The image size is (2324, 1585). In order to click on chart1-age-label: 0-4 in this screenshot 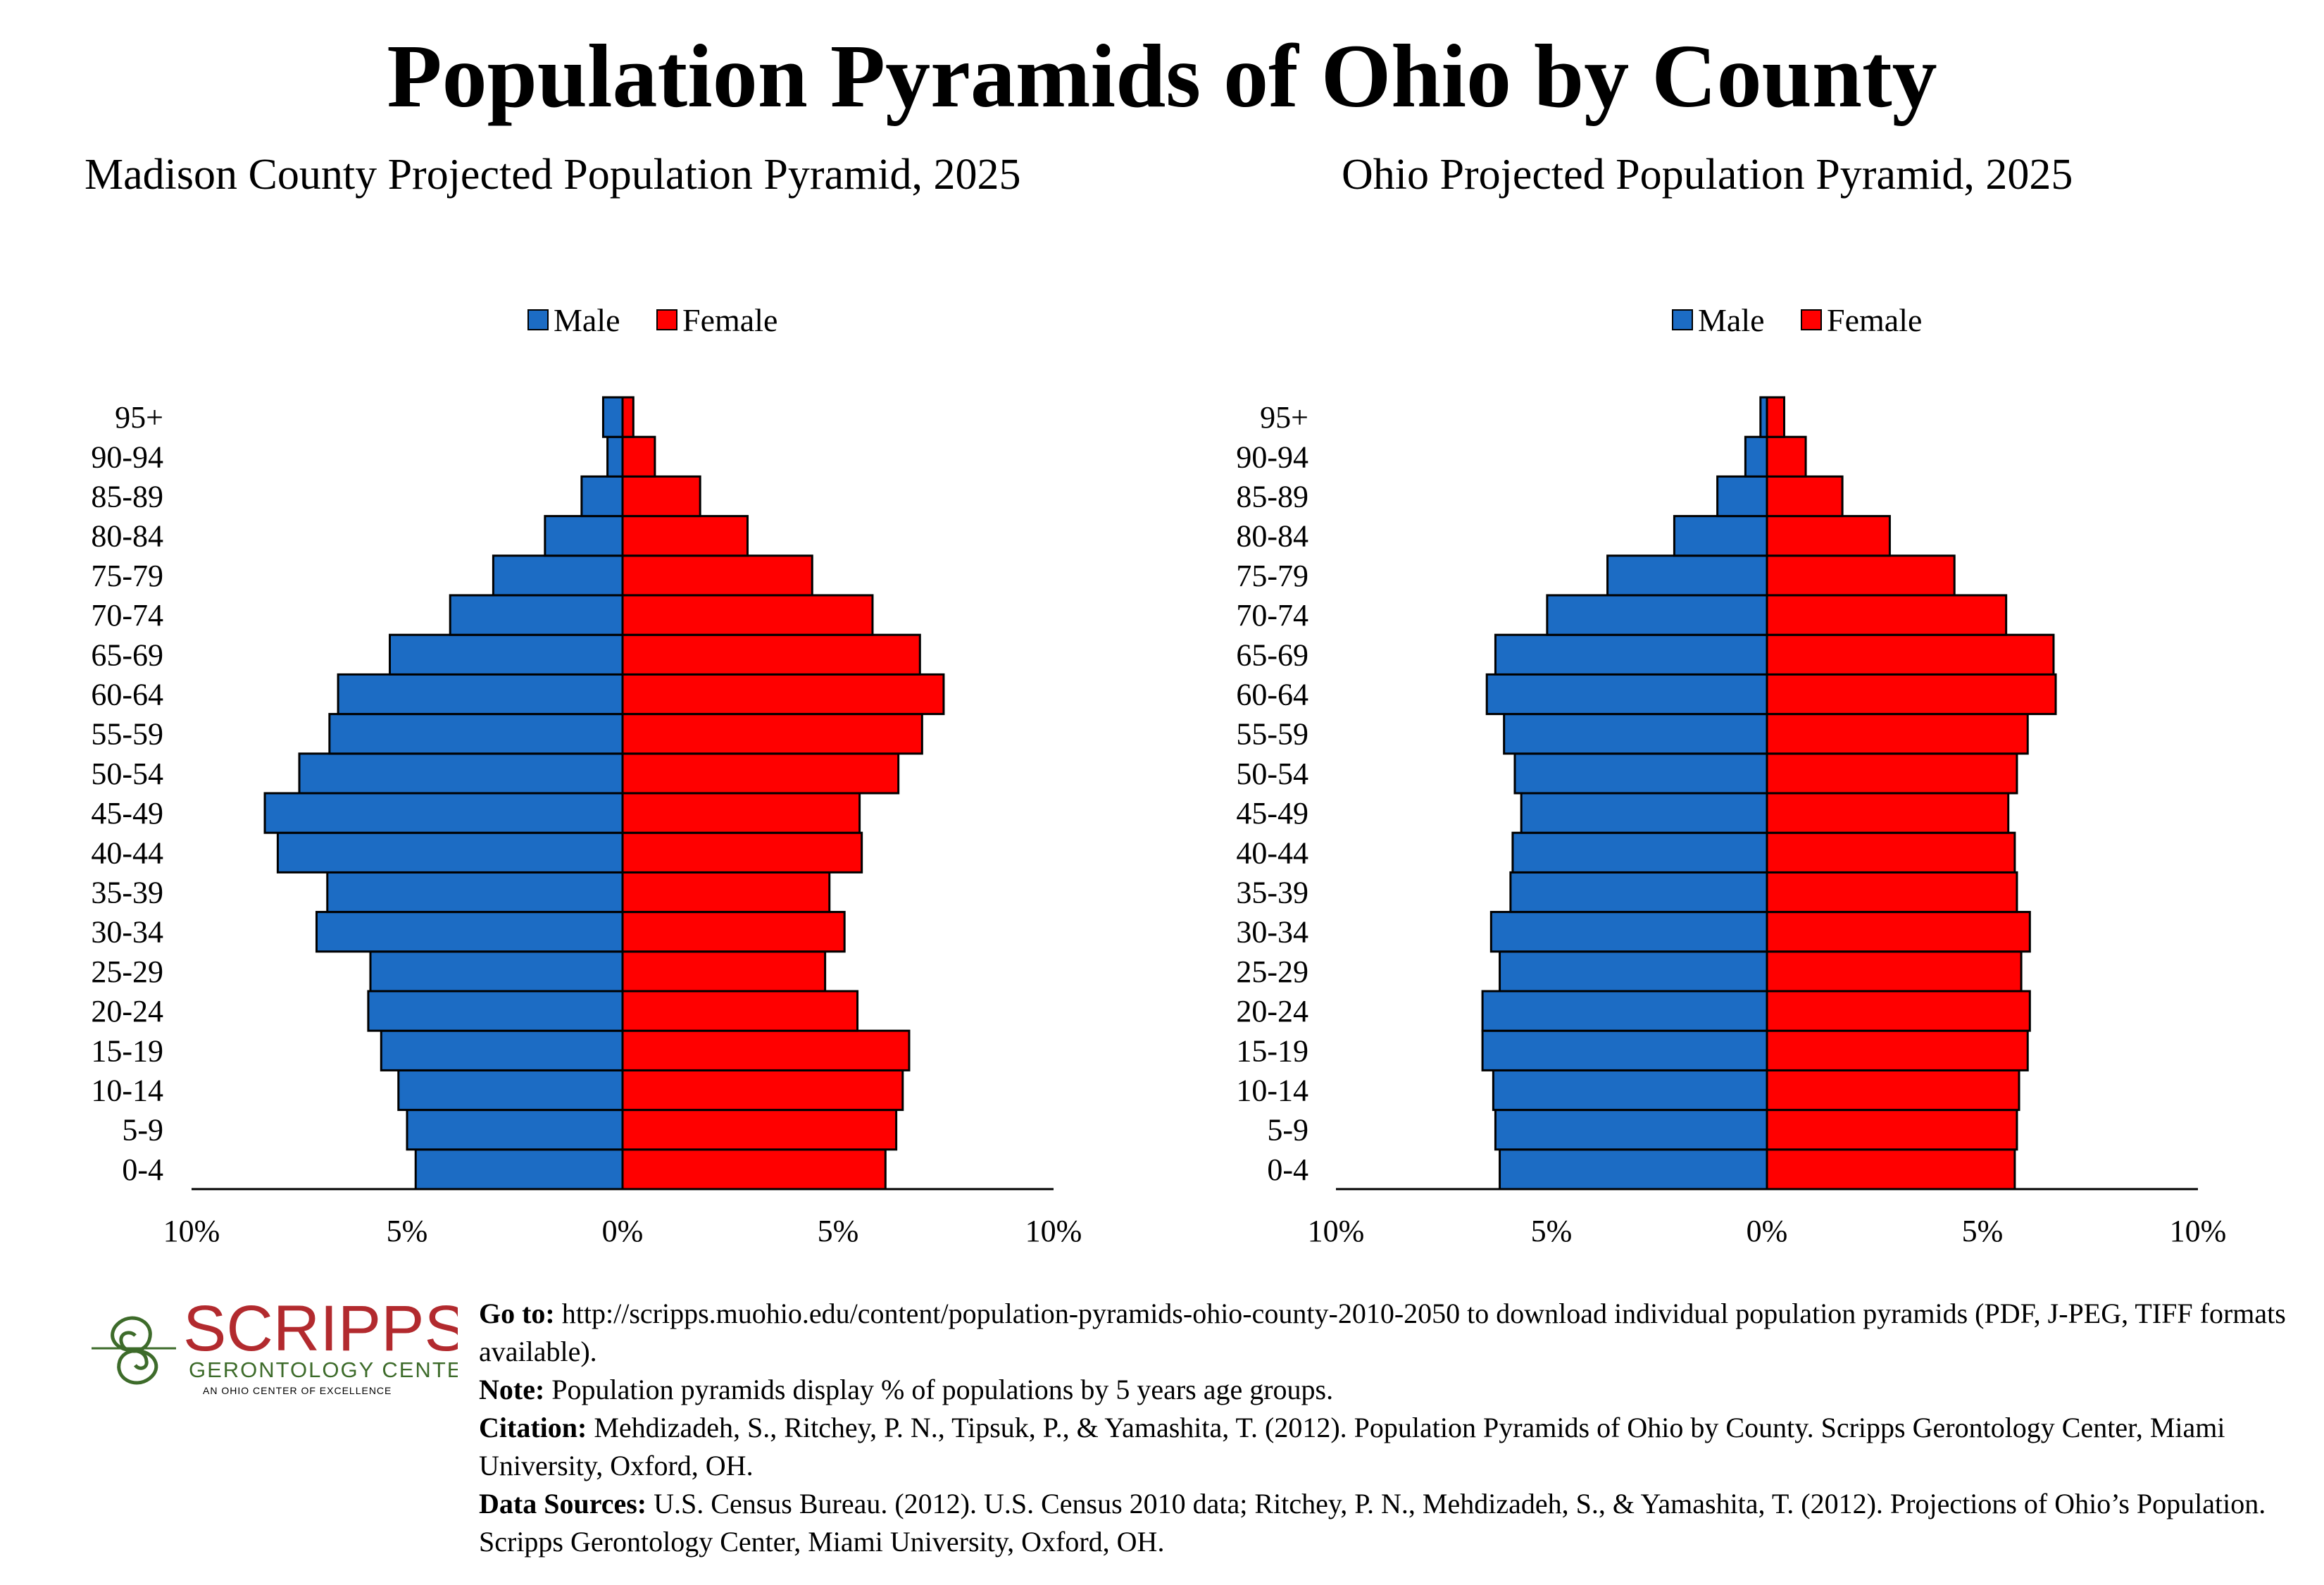, I will do `click(142, 1169)`.